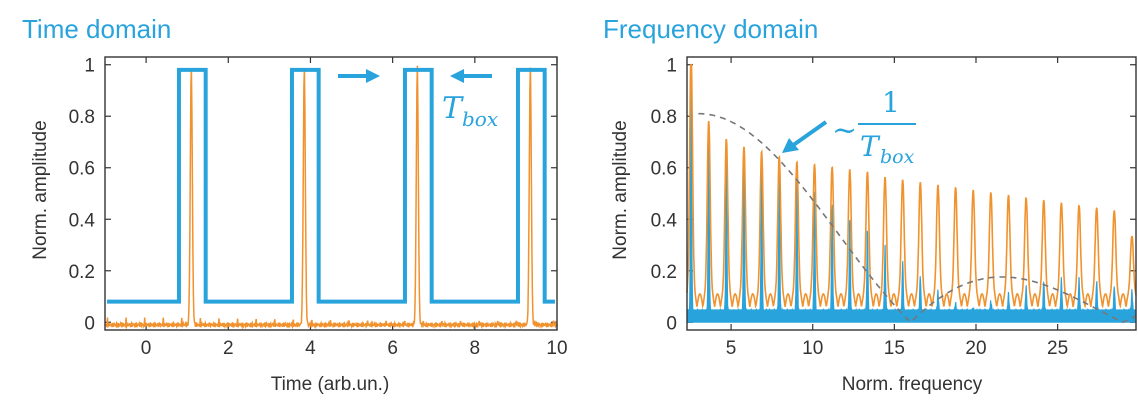  I want to click on time-xtick-label: 8, so click(475, 348).